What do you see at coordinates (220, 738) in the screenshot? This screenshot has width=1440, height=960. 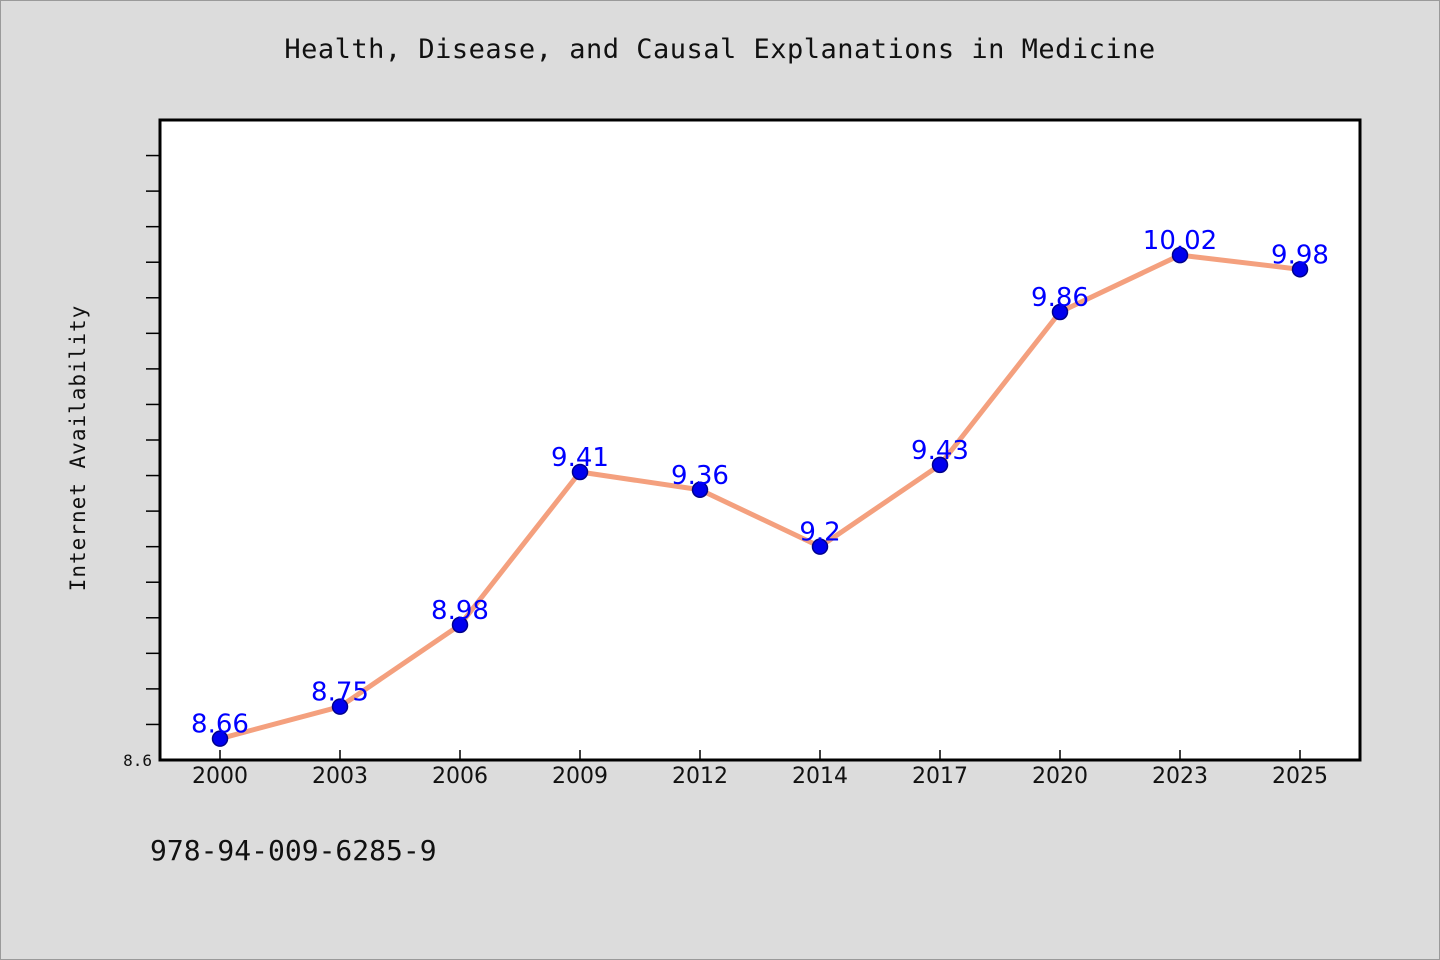 I see `data-point-2000` at bounding box center [220, 738].